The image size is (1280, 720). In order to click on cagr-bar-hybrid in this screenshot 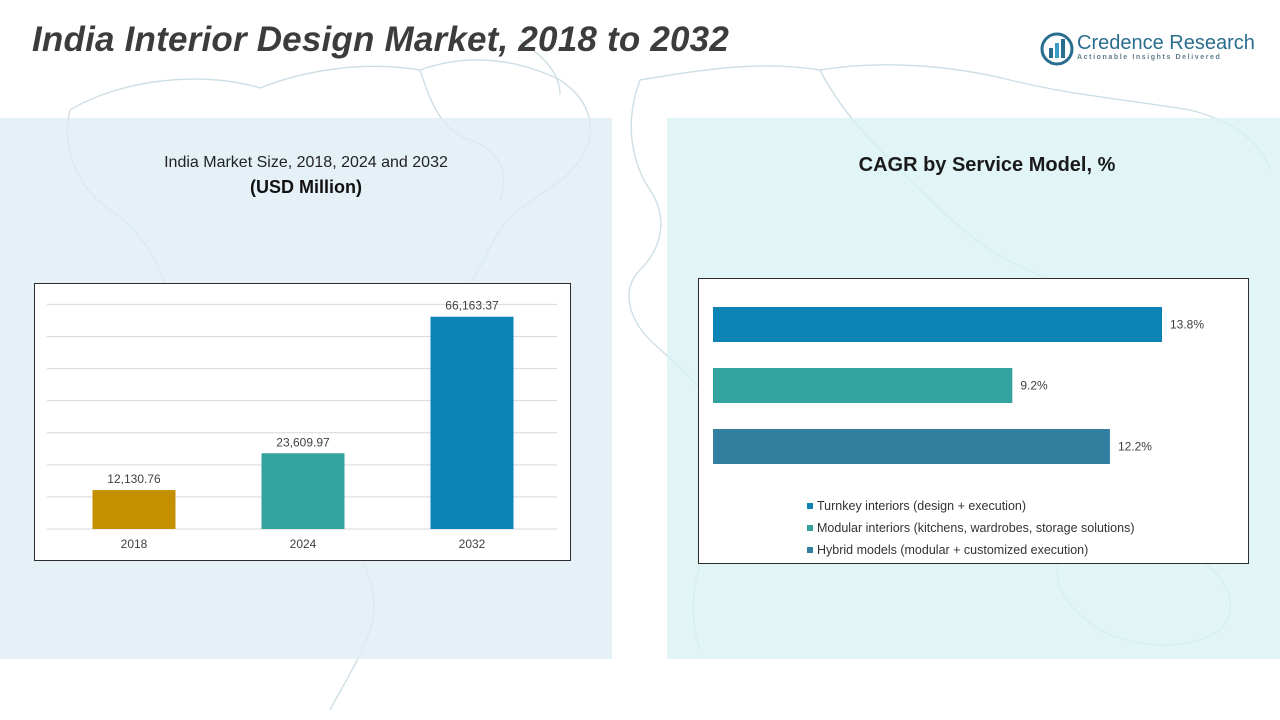, I will do `click(911, 446)`.